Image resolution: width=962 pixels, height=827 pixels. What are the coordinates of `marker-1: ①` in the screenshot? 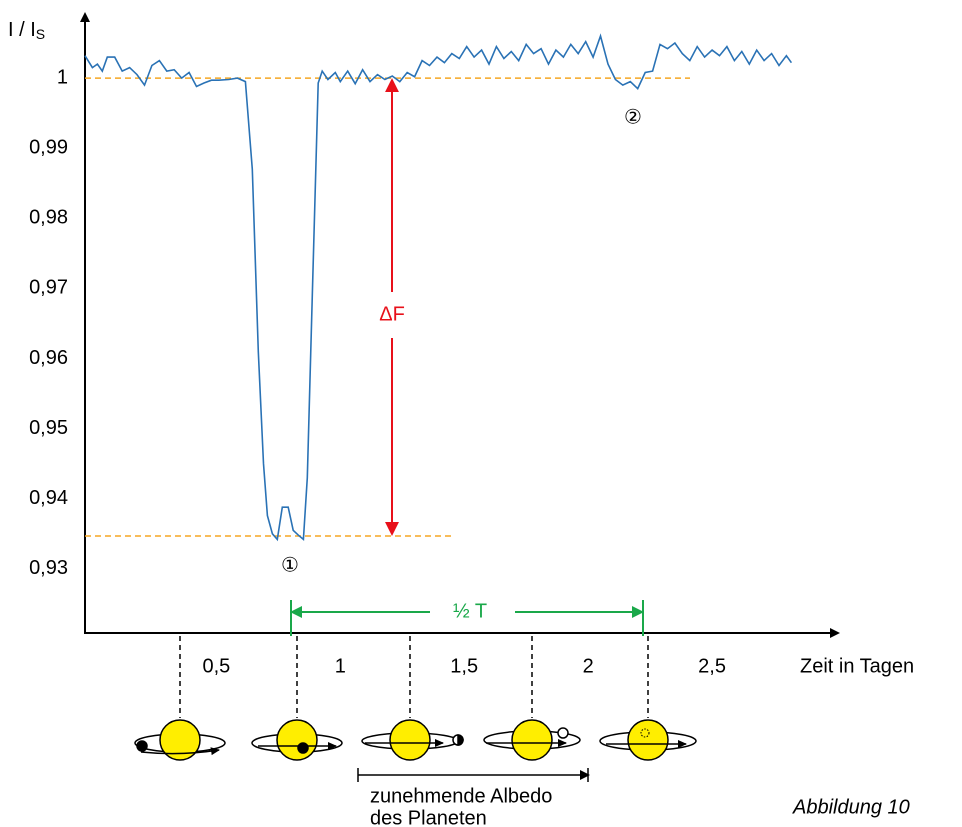 It's located at (290, 565).